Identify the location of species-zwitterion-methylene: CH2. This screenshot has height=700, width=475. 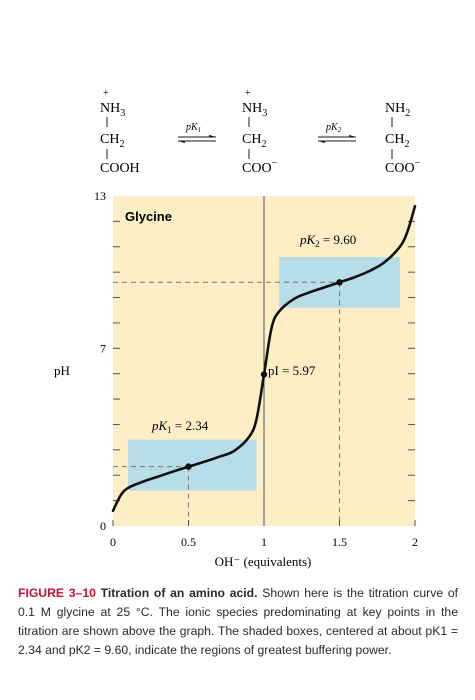
(254, 141).